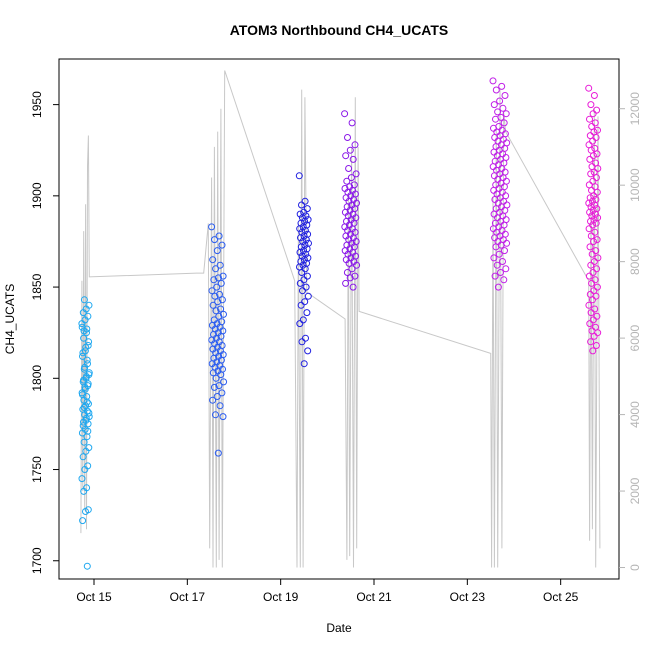 The height and width of the screenshot is (650, 650). What do you see at coordinates (561, 597) in the screenshot?
I see `x-tick-label: Oct 25` at bounding box center [561, 597].